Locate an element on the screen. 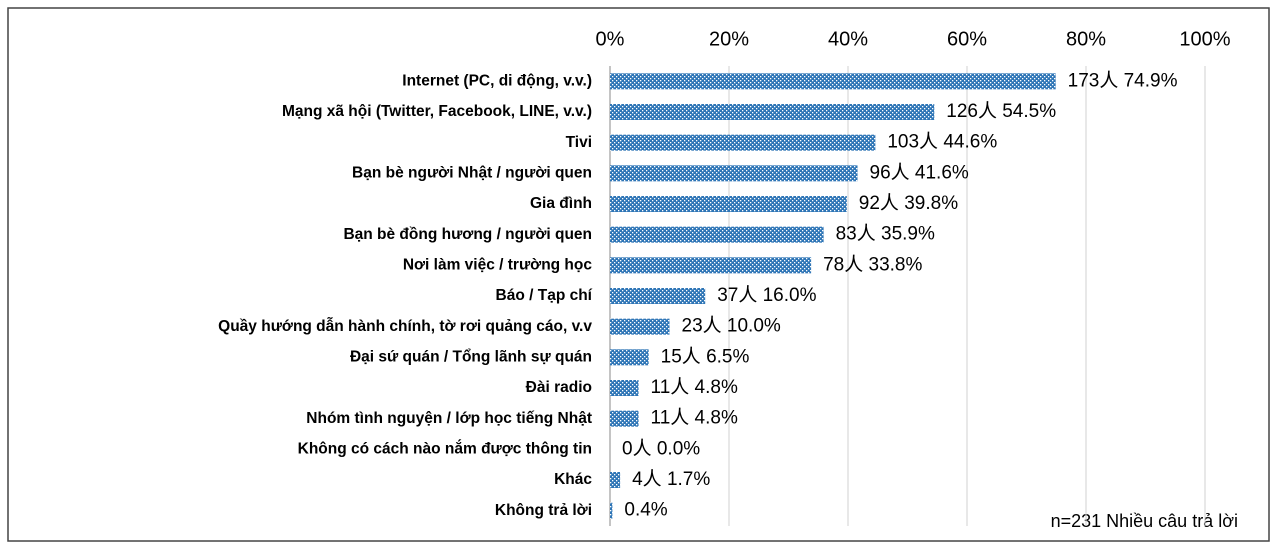 The width and height of the screenshot is (1277, 550). data-label: 37人 16.0% is located at coordinates (766, 295).